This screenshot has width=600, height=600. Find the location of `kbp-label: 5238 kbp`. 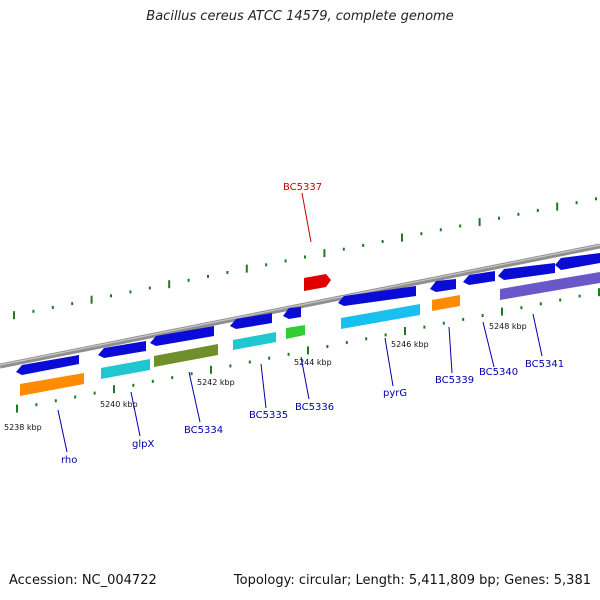

kbp-label: 5238 kbp is located at coordinates (23, 427).